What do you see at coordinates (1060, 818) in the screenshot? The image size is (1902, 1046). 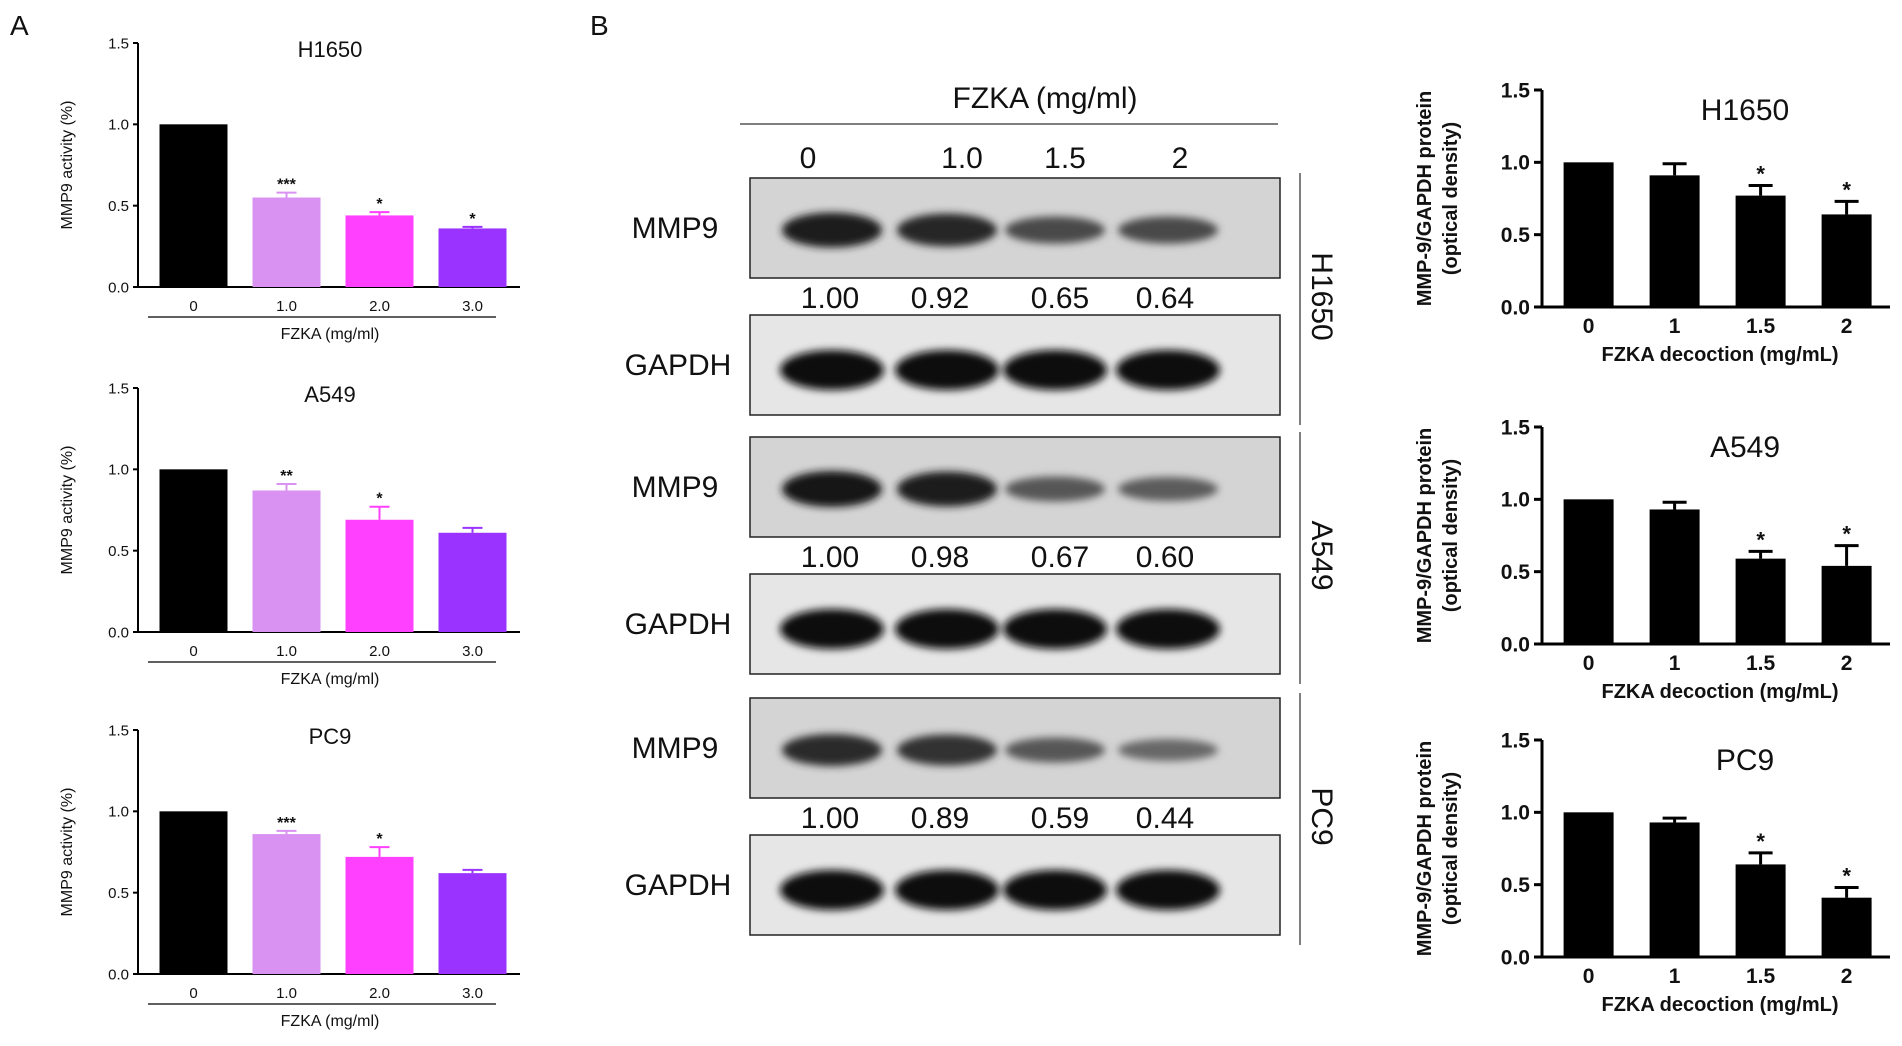 I see `band-ratio: 0.59` at bounding box center [1060, 818].